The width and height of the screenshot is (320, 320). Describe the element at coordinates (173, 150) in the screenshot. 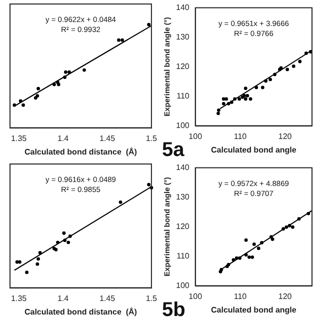

I see `text: 5a` at that location.